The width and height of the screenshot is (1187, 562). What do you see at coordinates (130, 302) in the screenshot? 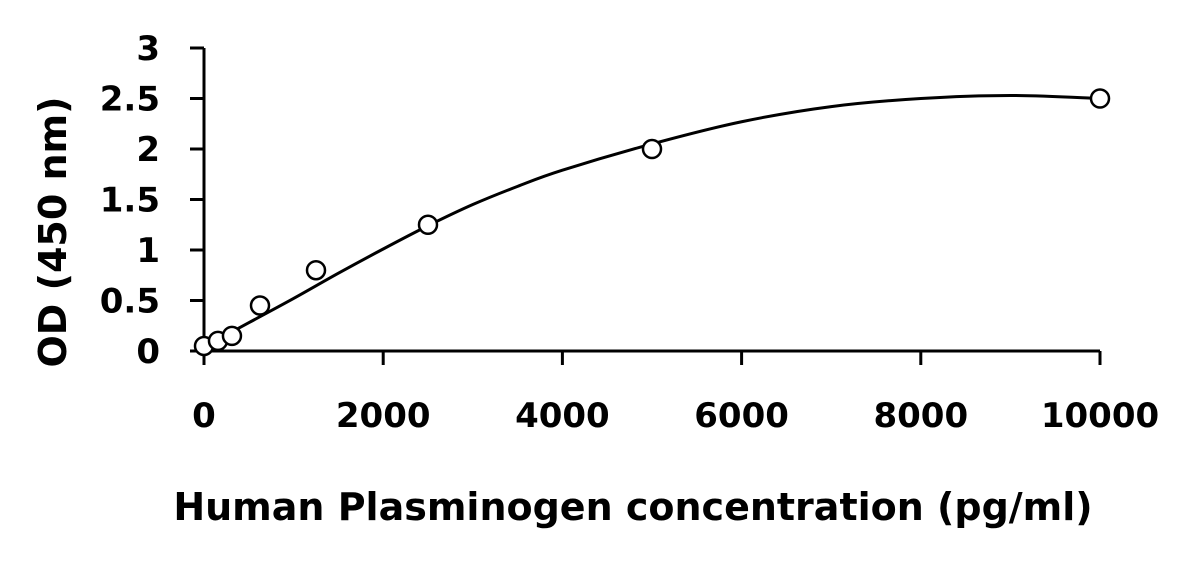
I see `y-tick-label: 0.5` at bounding box center [130, 302].